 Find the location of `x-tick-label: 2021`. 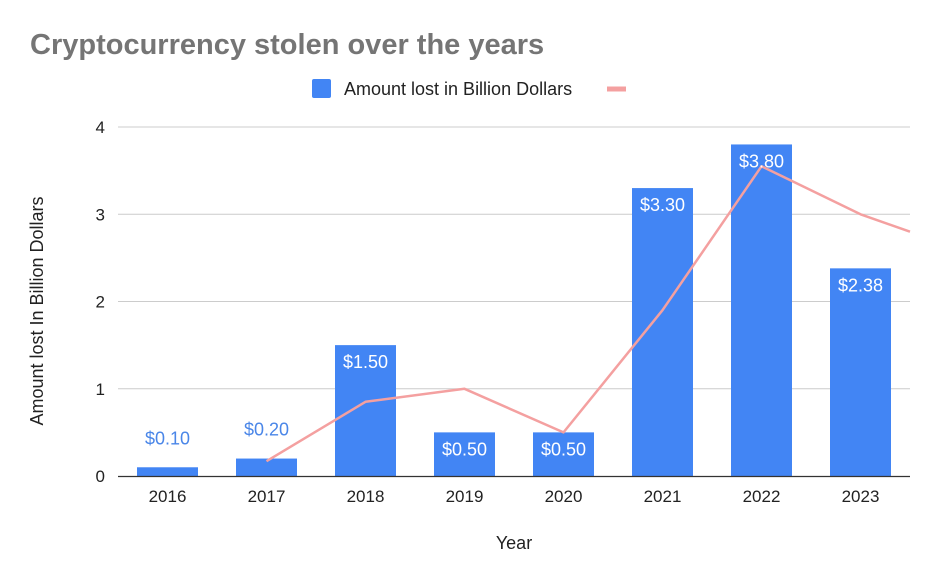

x-tick-label: 2021 is located at coordinates (663, 496).